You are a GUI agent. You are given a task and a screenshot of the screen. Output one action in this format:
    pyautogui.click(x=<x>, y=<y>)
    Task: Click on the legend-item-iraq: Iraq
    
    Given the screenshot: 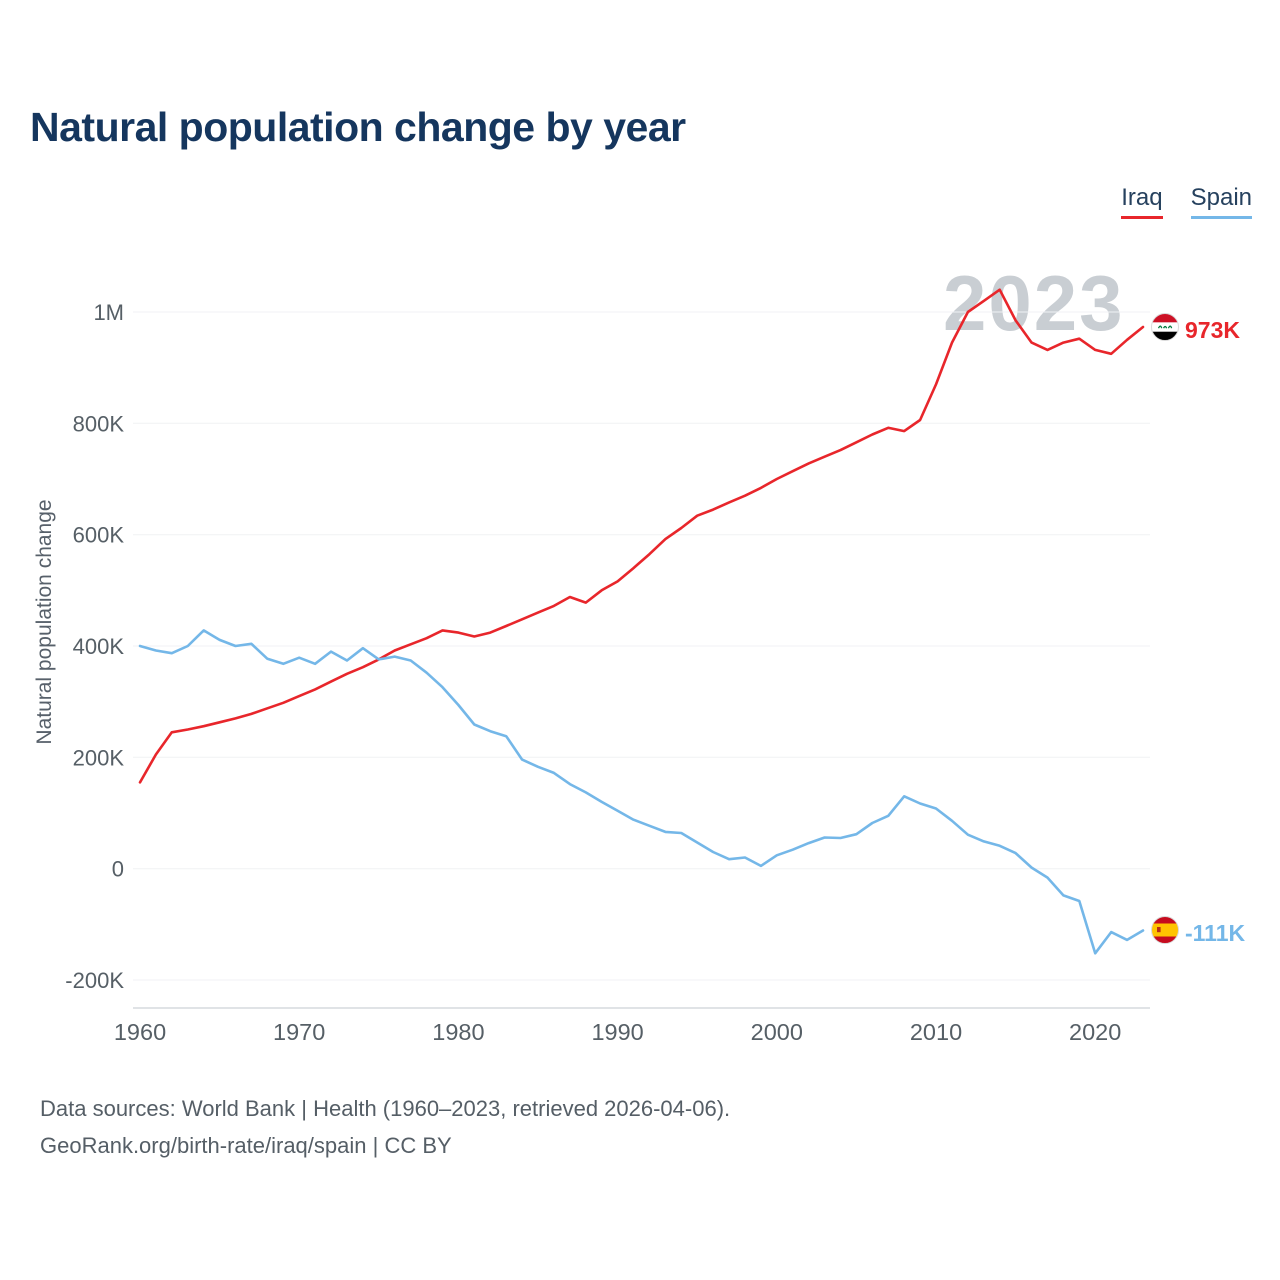 What is the action you would take?
    pyautogui.click(x=1142, y=201)
    